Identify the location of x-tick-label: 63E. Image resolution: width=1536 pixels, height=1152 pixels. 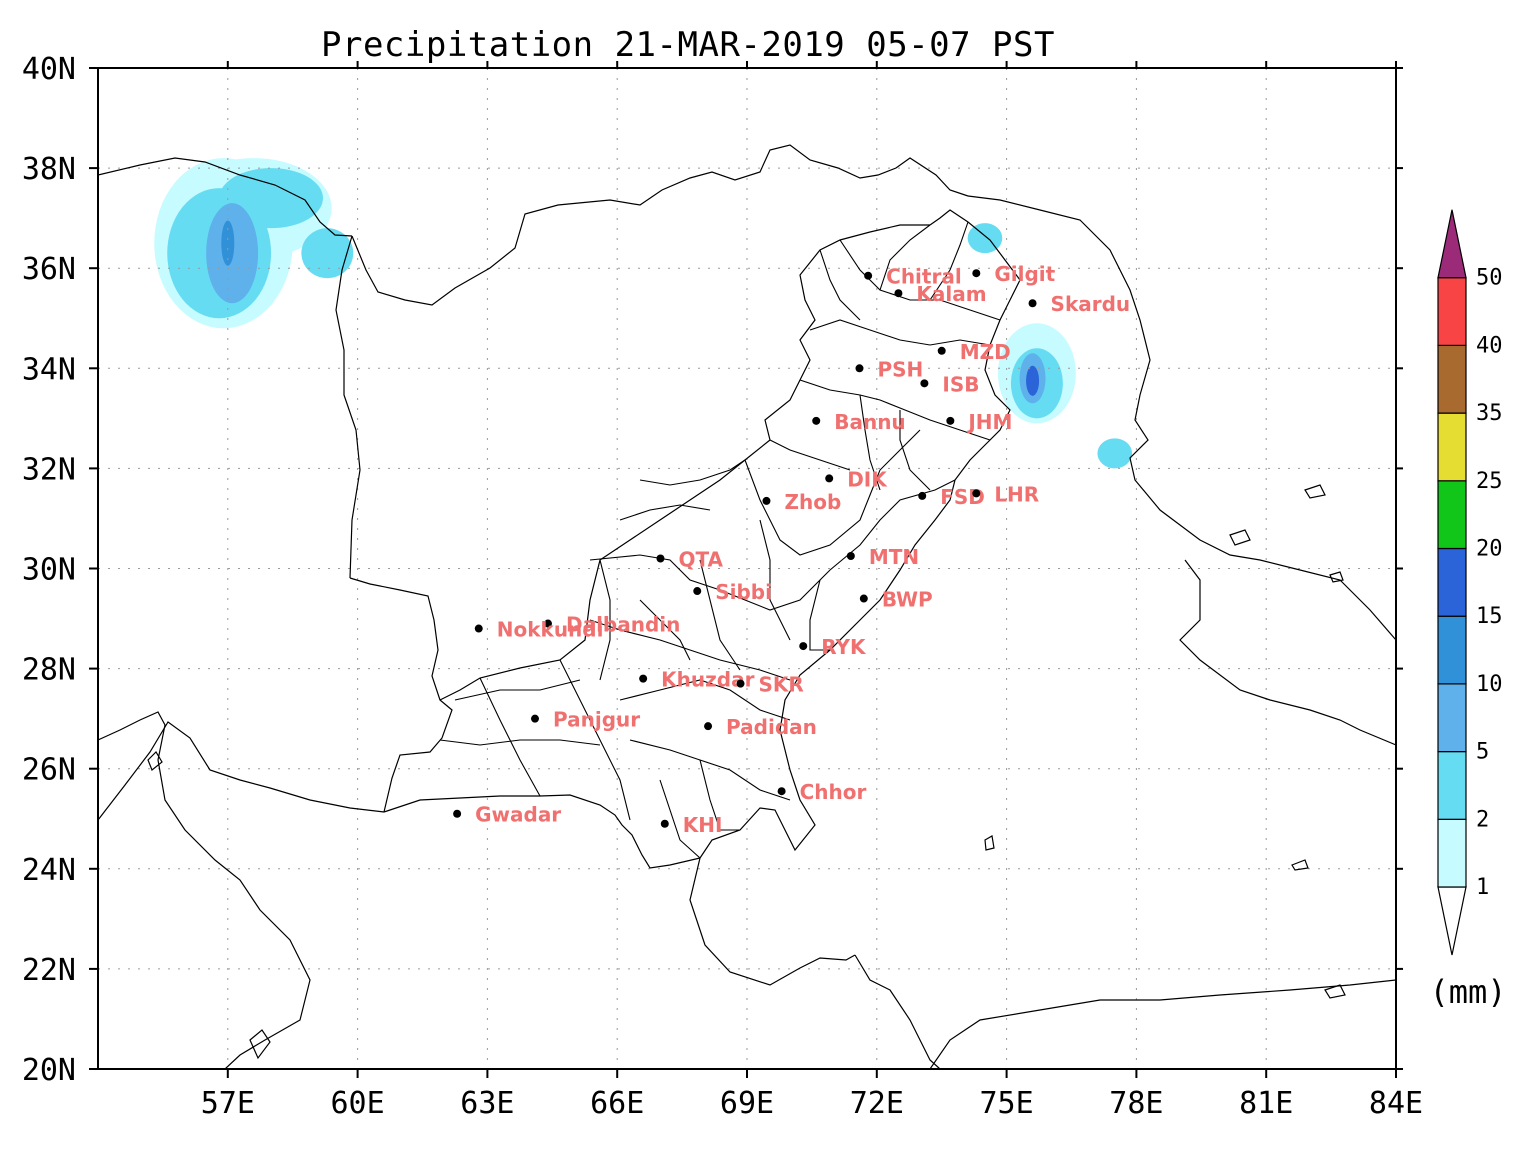
(487, 1103).